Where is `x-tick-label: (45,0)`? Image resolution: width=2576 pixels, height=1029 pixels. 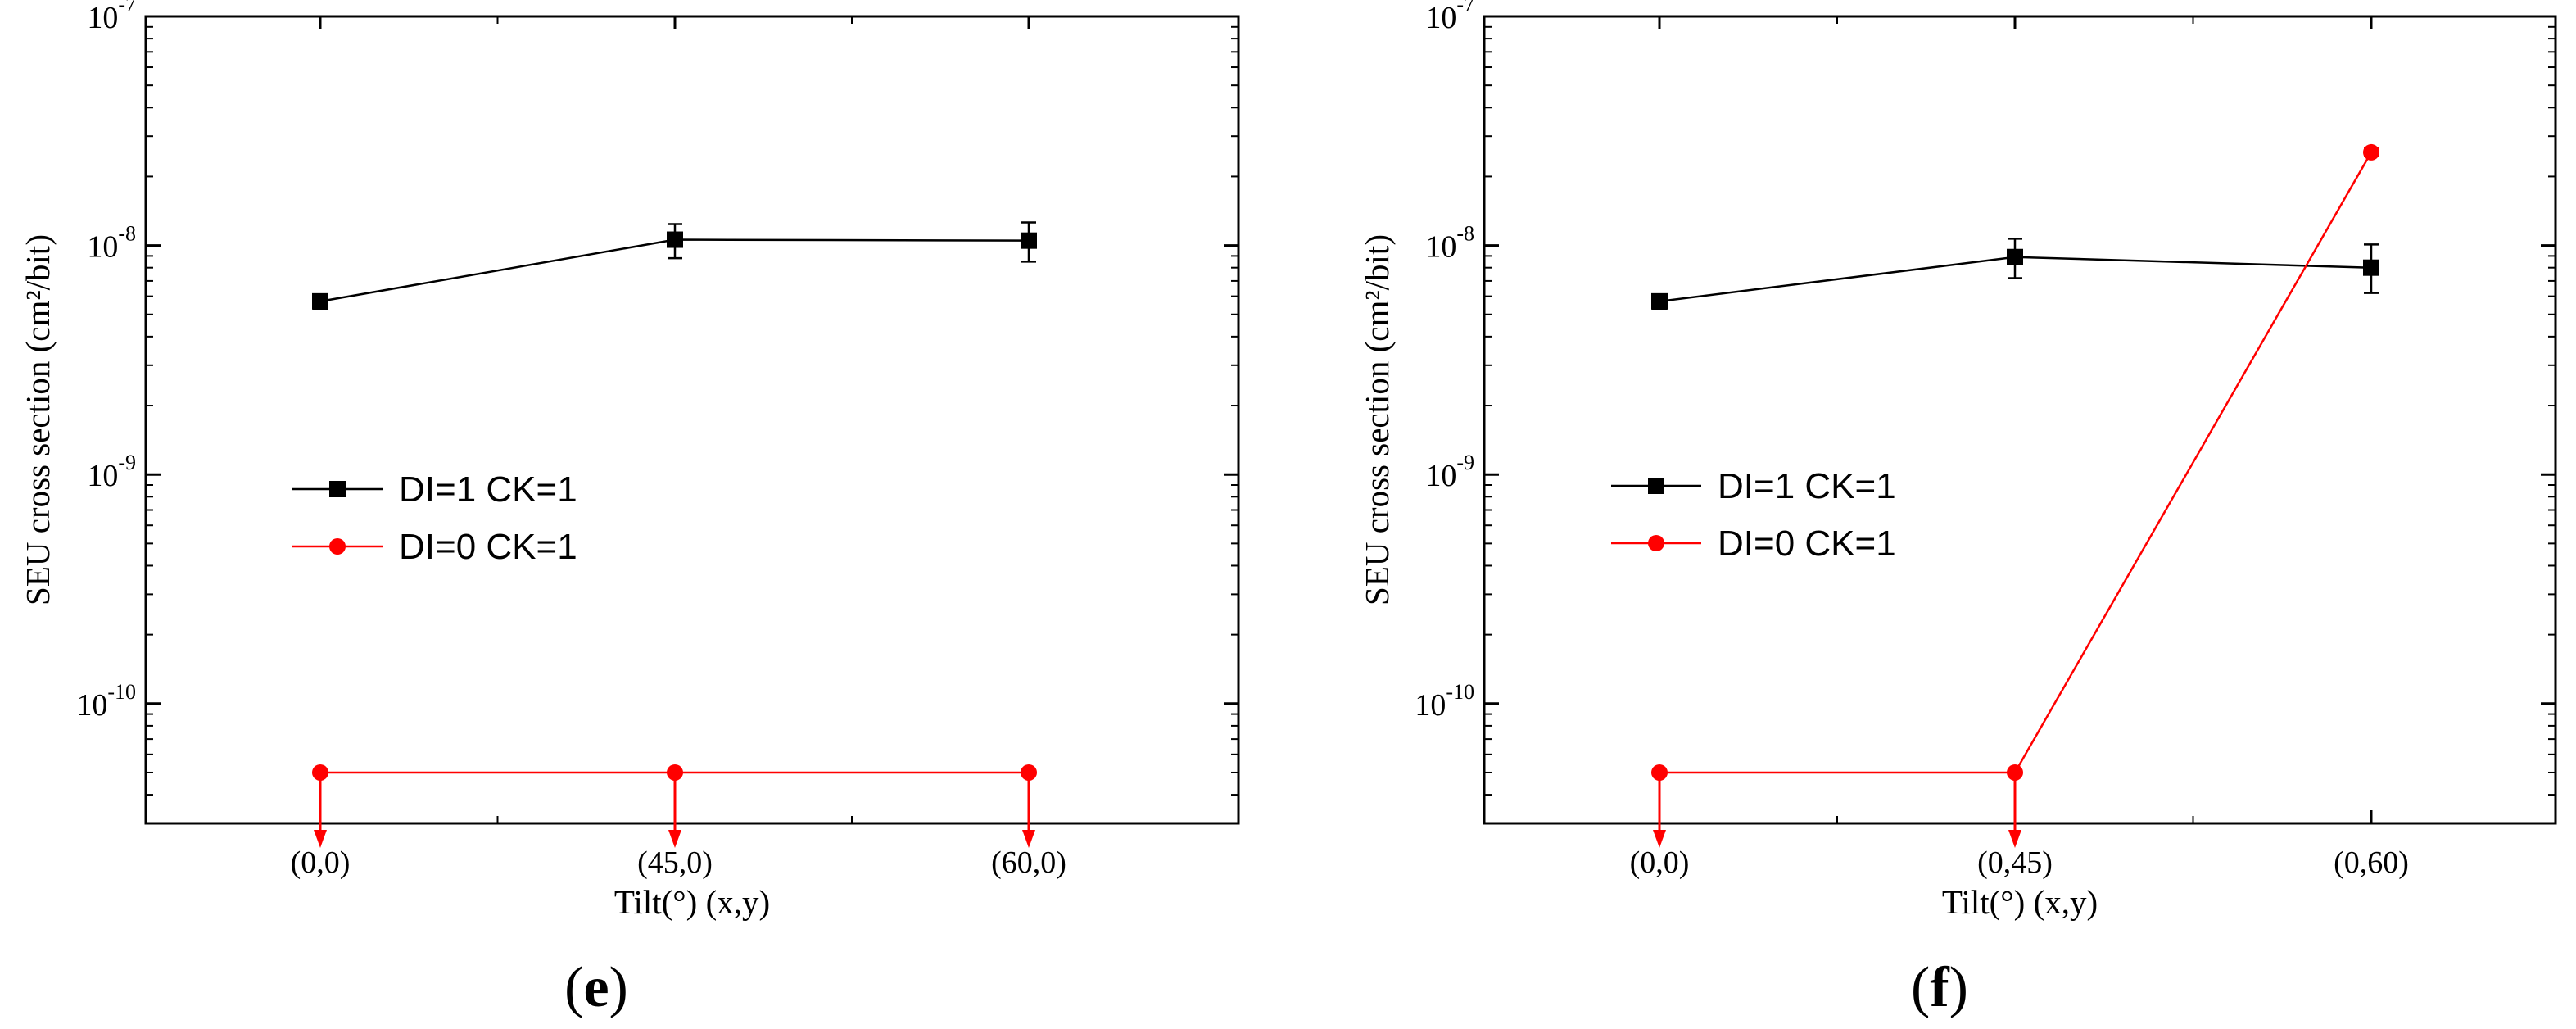
x-tick-label: (45,0) is located at coordinates (675, 862).